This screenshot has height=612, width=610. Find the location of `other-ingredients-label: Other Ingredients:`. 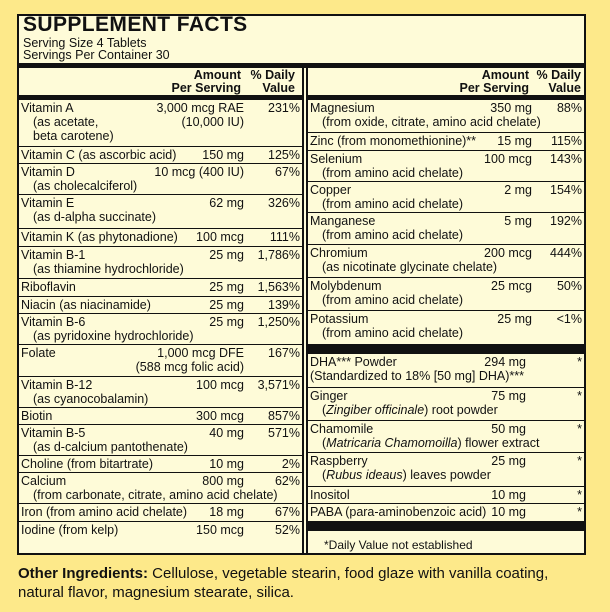

other-ingredients-label: Other Ingredients: is located at coordinates (83, 573).